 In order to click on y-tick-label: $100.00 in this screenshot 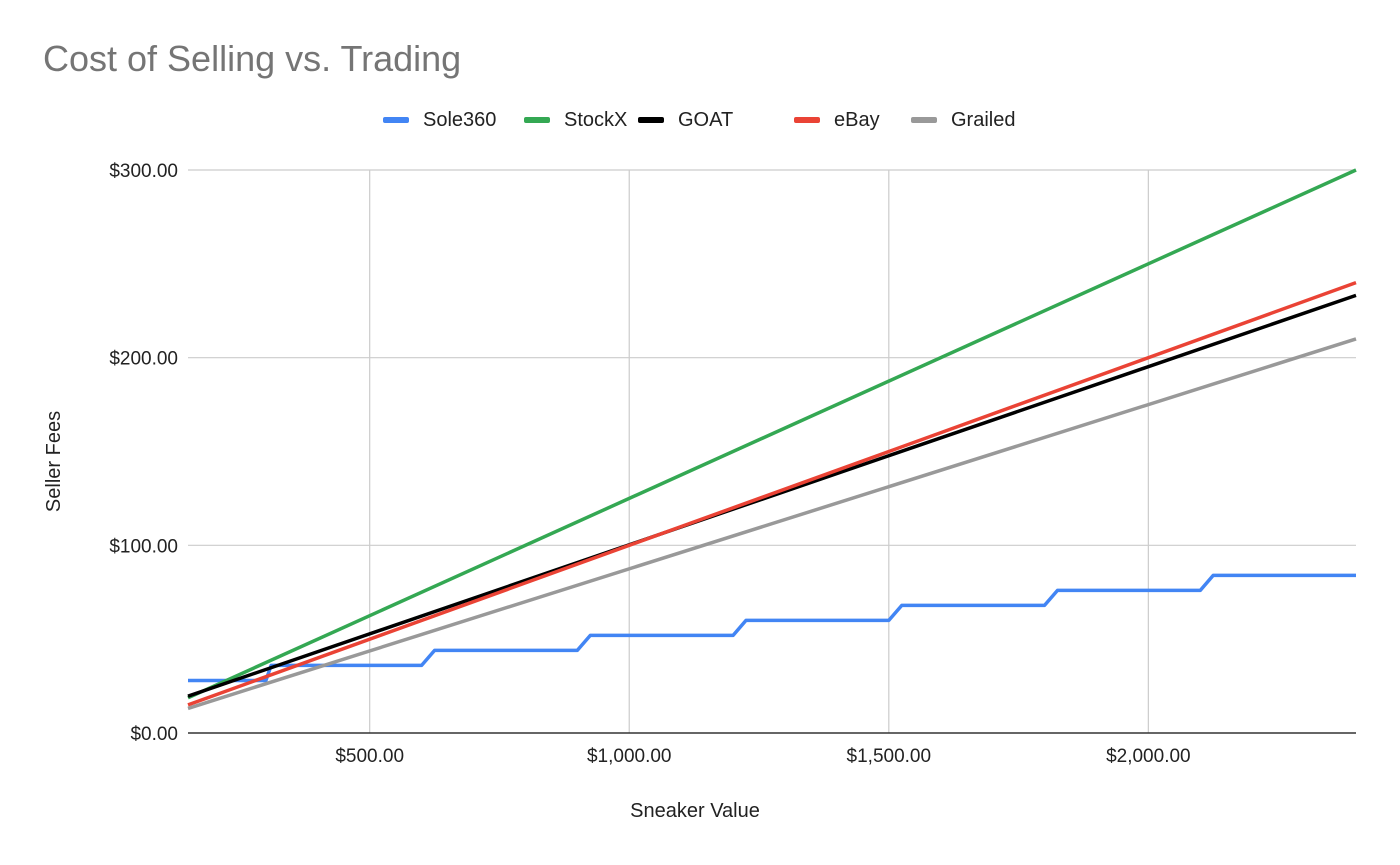, I will do `click(143, 546)`.